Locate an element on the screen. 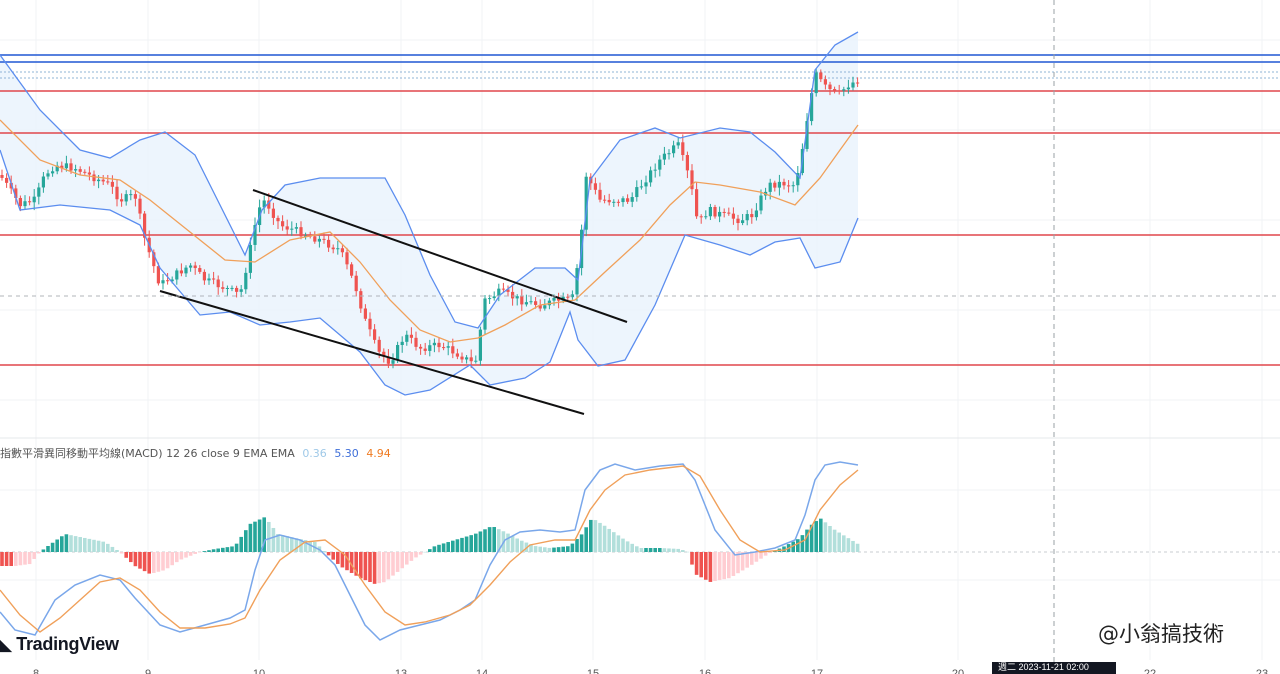 Image resolution: width=1280 pixels, height=674 pixels. tradingview-logo: ◣ TradingView is located at coordinates (59, 644).